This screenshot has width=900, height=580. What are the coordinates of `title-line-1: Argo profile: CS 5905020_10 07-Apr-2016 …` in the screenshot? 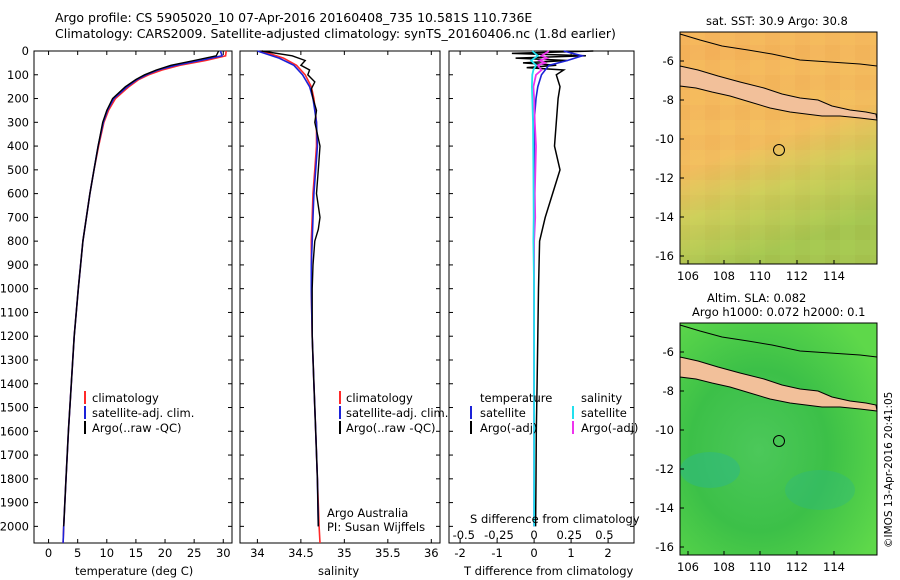 It's located at (293, 17).